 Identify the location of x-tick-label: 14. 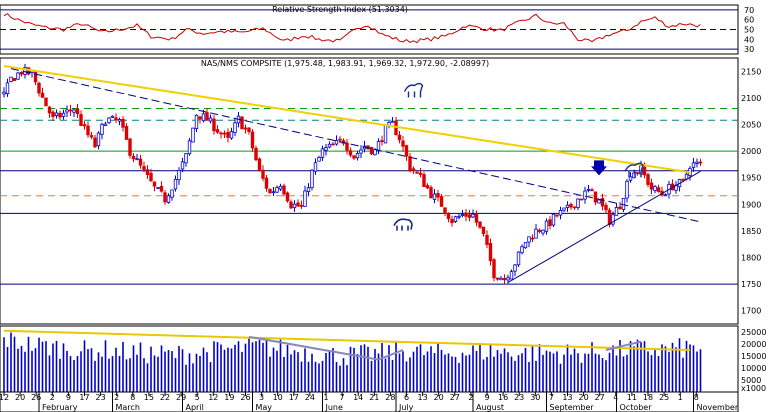
(358, 397).